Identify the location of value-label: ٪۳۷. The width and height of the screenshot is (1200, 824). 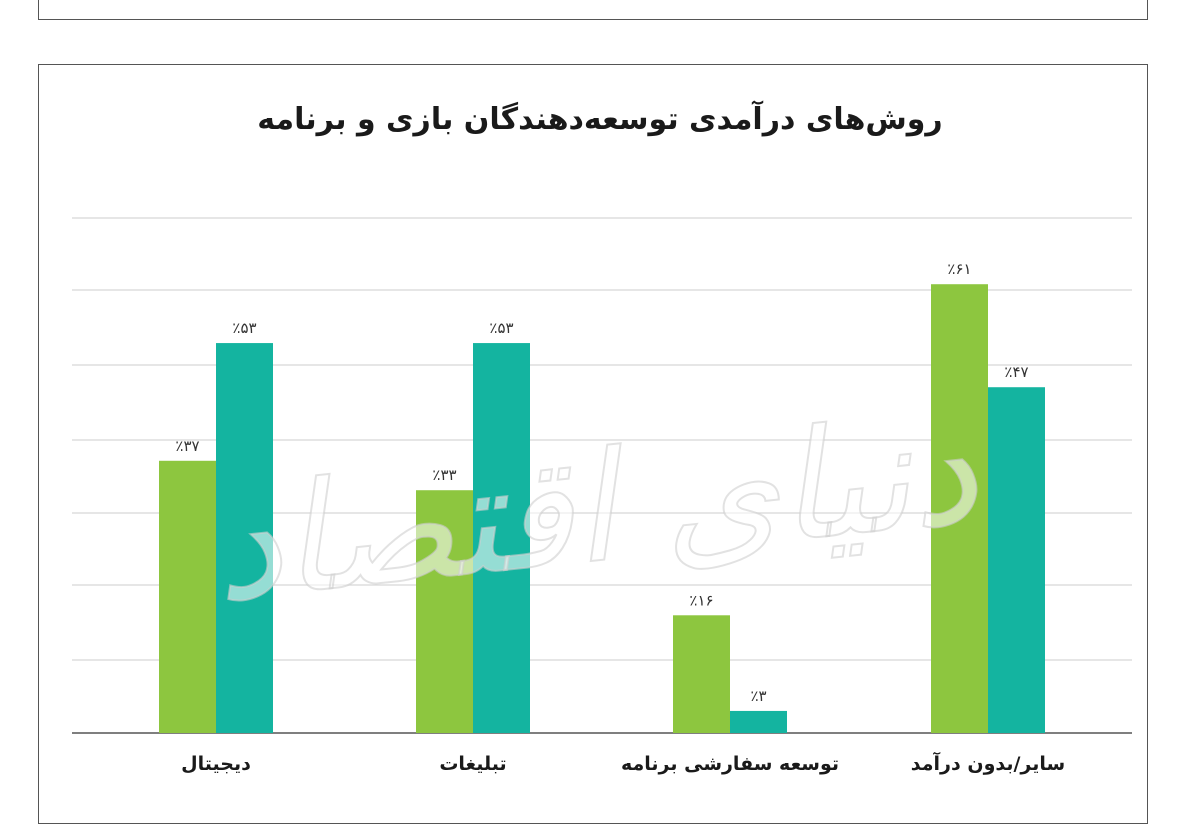
(187, 446).